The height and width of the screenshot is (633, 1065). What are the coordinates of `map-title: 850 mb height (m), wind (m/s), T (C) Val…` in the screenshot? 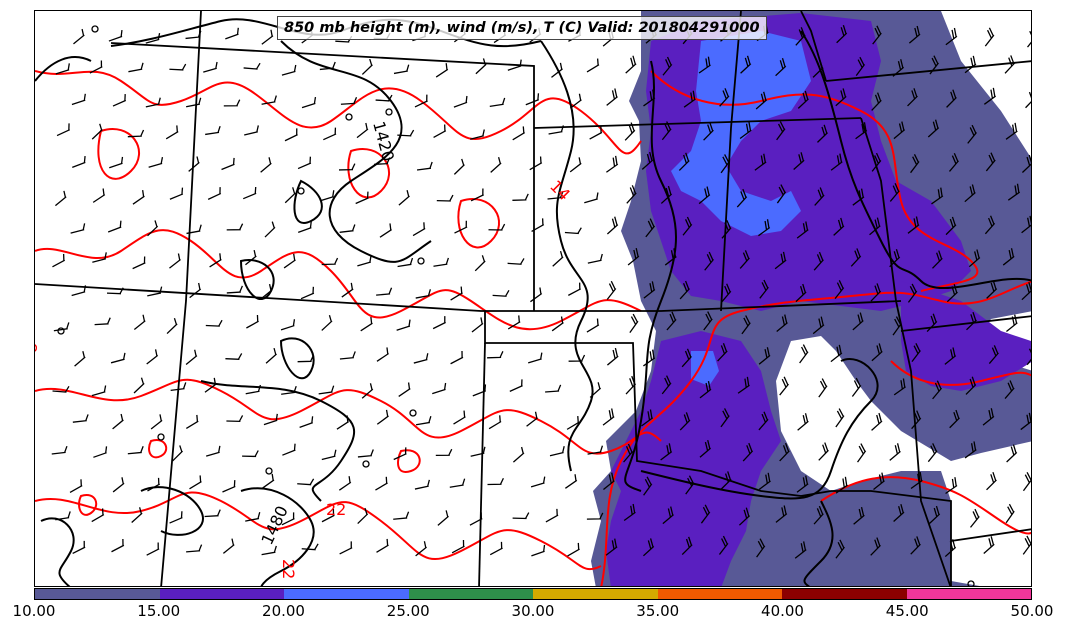 It's located at (522, 28).